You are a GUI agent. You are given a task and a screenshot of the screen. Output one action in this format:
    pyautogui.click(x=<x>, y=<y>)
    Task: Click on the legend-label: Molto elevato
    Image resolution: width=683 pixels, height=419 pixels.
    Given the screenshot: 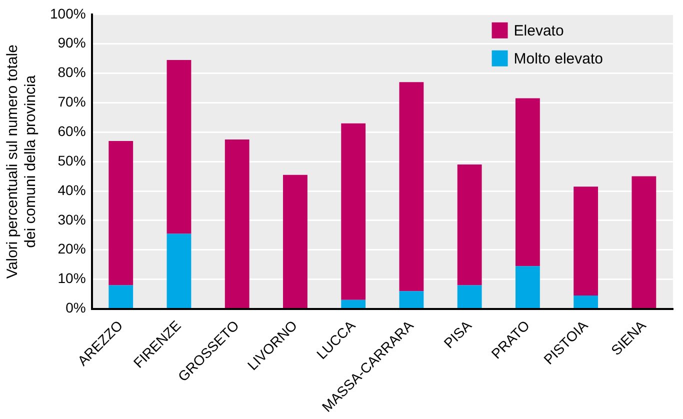 What is the action you would take?
    pyautogui.click(x=558, y=59)
    